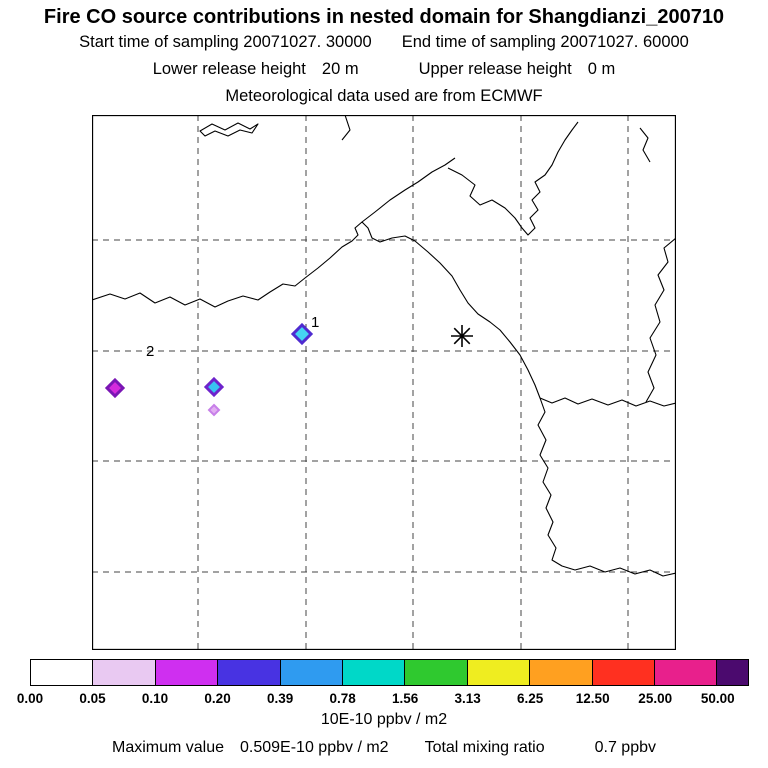 This screenshot has width=768, height=768. I want to click on river-line, so click(346, 128).